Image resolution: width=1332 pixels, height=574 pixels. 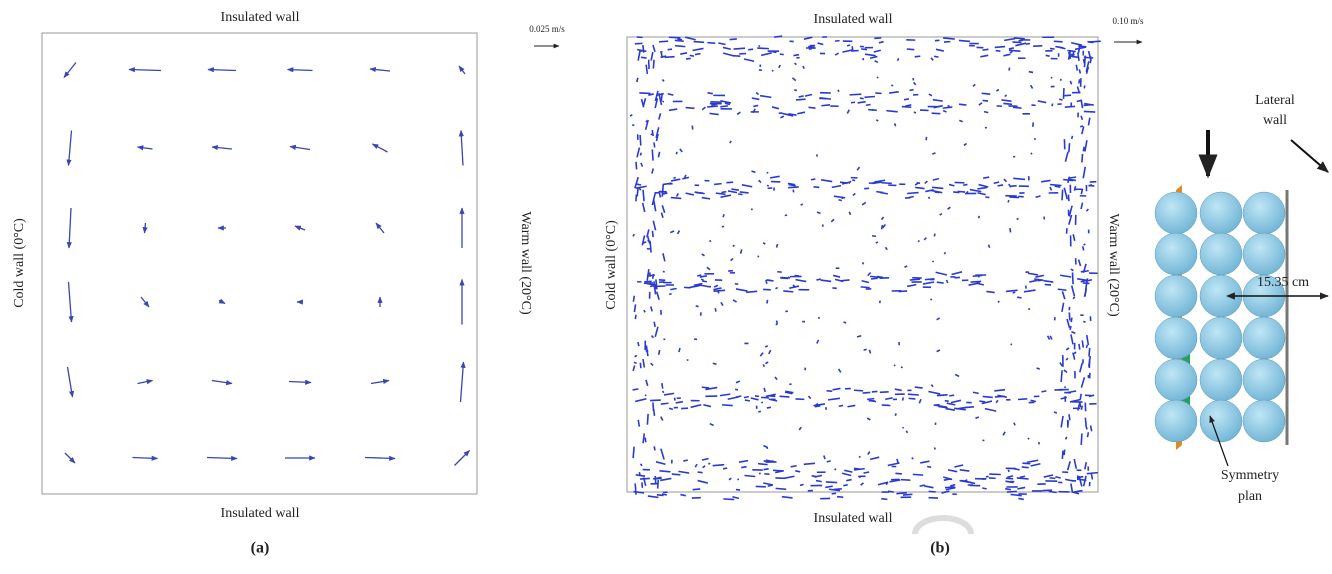 What do you see at coordinates (1283, 282) in the screenshot?
I see `dimension-label: 15.35 cm` at bounding box center [1283, 282].